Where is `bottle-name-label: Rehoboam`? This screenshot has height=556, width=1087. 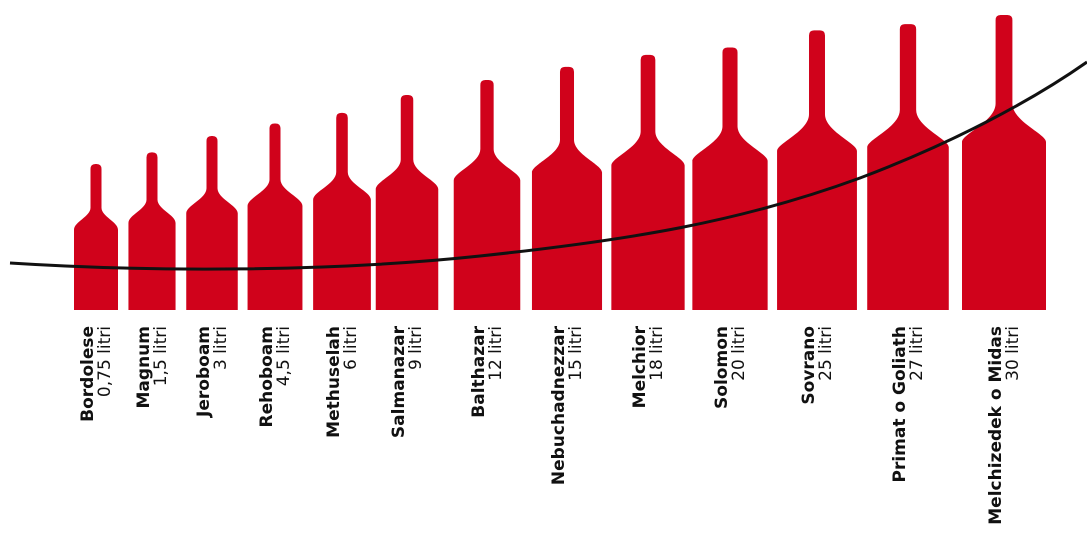
bottle-name-label: Rehoboam is located at coordinates (267, 376).